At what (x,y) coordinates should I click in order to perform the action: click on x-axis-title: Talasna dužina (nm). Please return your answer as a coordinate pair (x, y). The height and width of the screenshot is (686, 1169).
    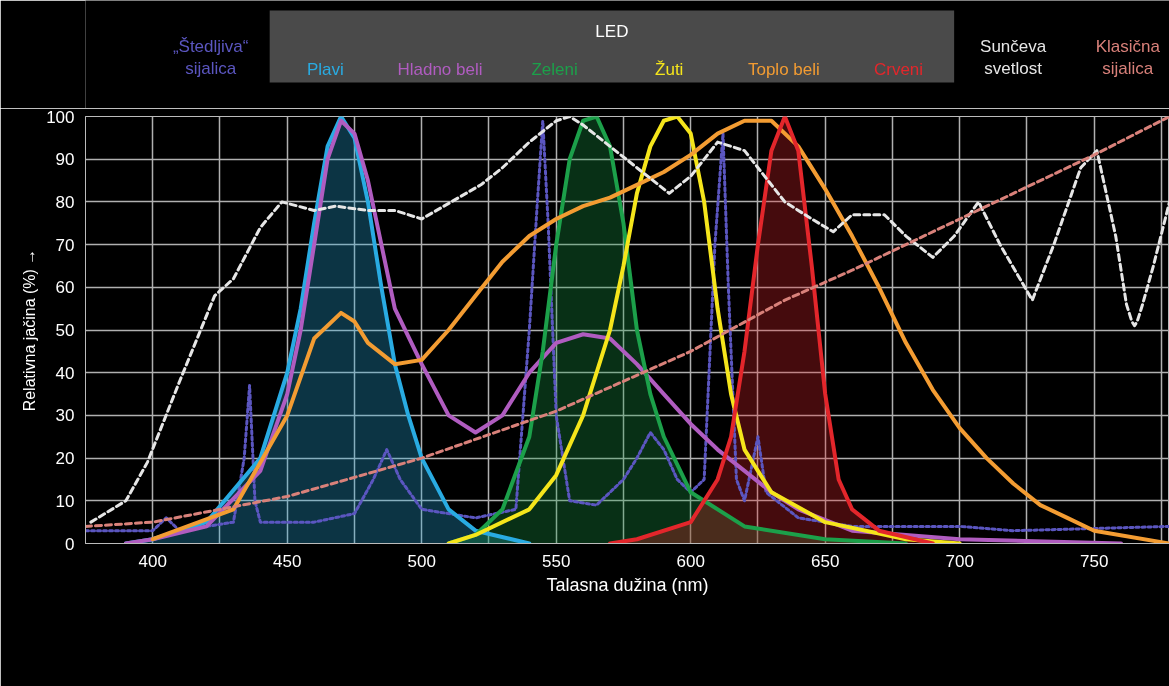
    Looking at the image, I should click on (627, 584).